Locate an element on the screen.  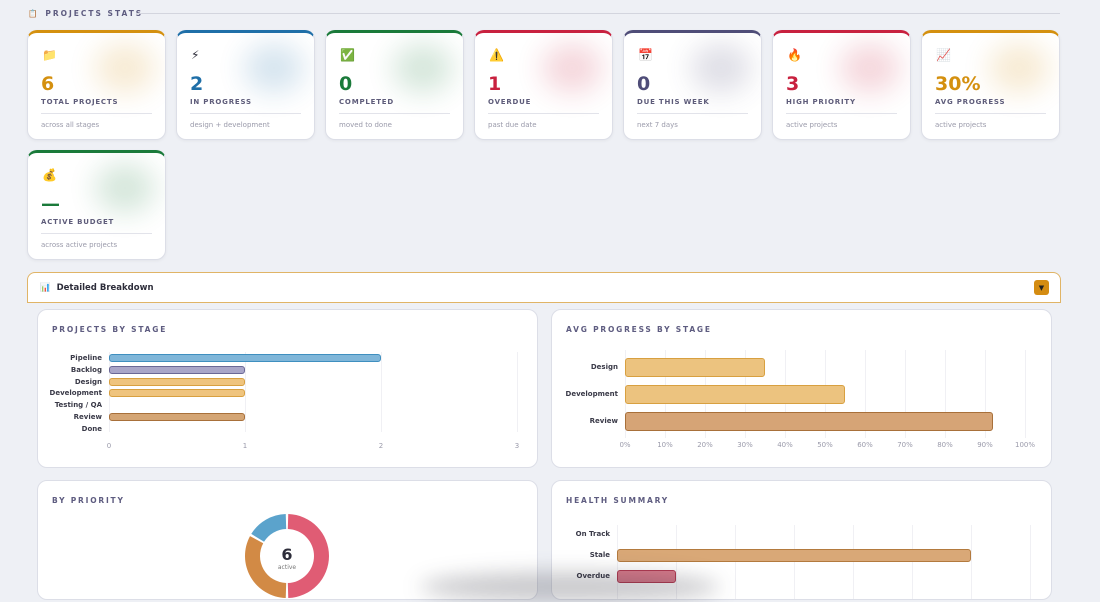
x-tick-label: 0 is located at coordinates (109, 446).